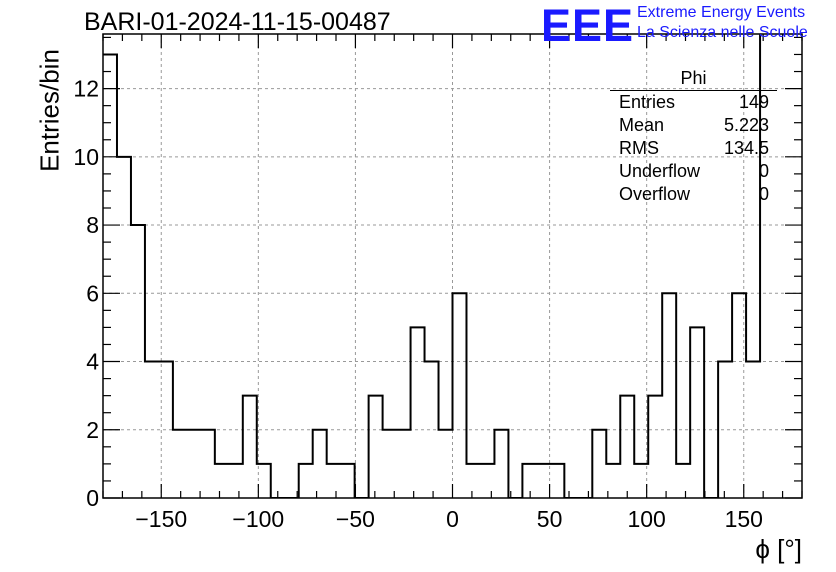  I want to click on stats-label: RMS, so click(639, 148).